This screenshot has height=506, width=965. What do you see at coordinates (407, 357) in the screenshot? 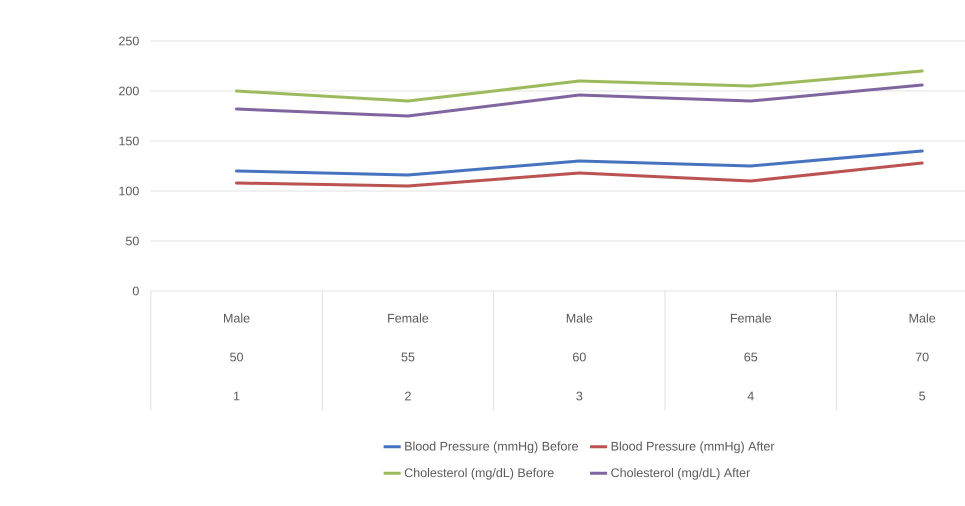
I see `text: 55` at bounding box center [407, 357].